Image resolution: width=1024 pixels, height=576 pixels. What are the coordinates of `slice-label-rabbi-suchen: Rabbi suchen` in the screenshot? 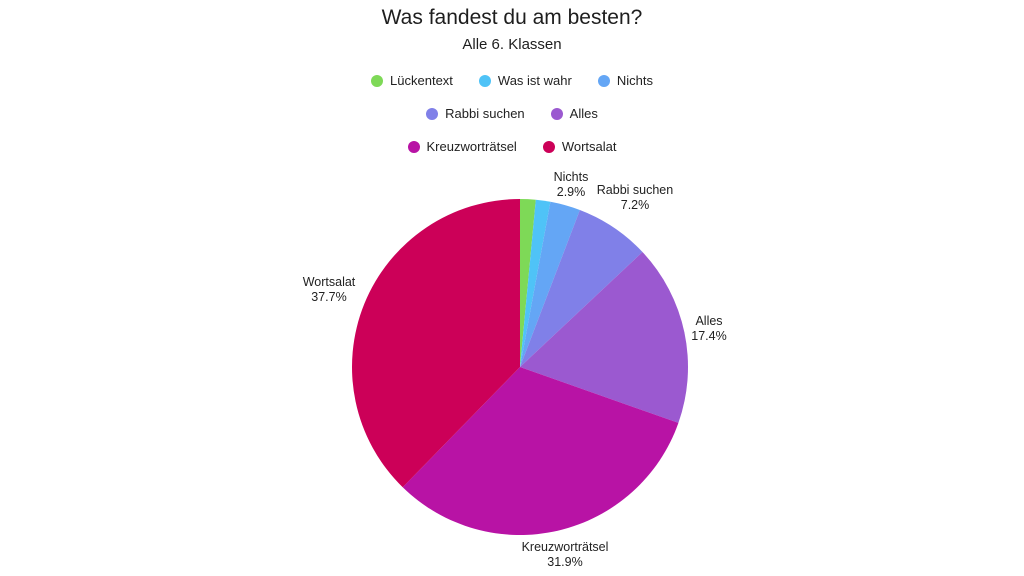 It's located at (635, 190).